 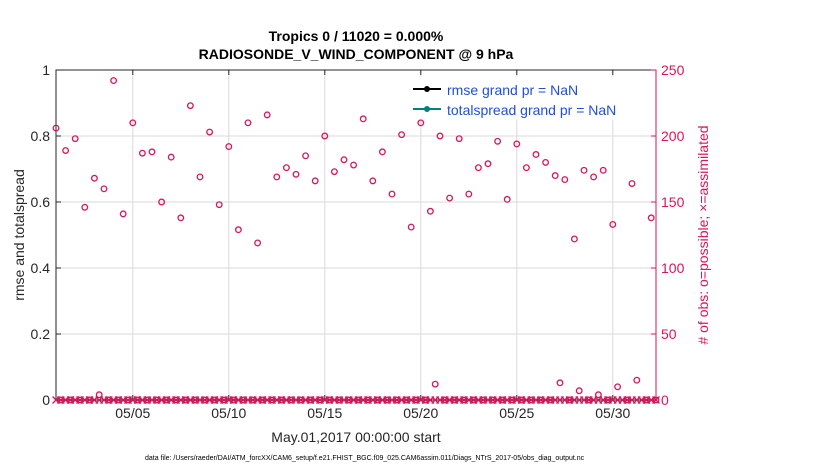 I want to click on left-y-tick-label: 0.6, so click(x=41, y=202).